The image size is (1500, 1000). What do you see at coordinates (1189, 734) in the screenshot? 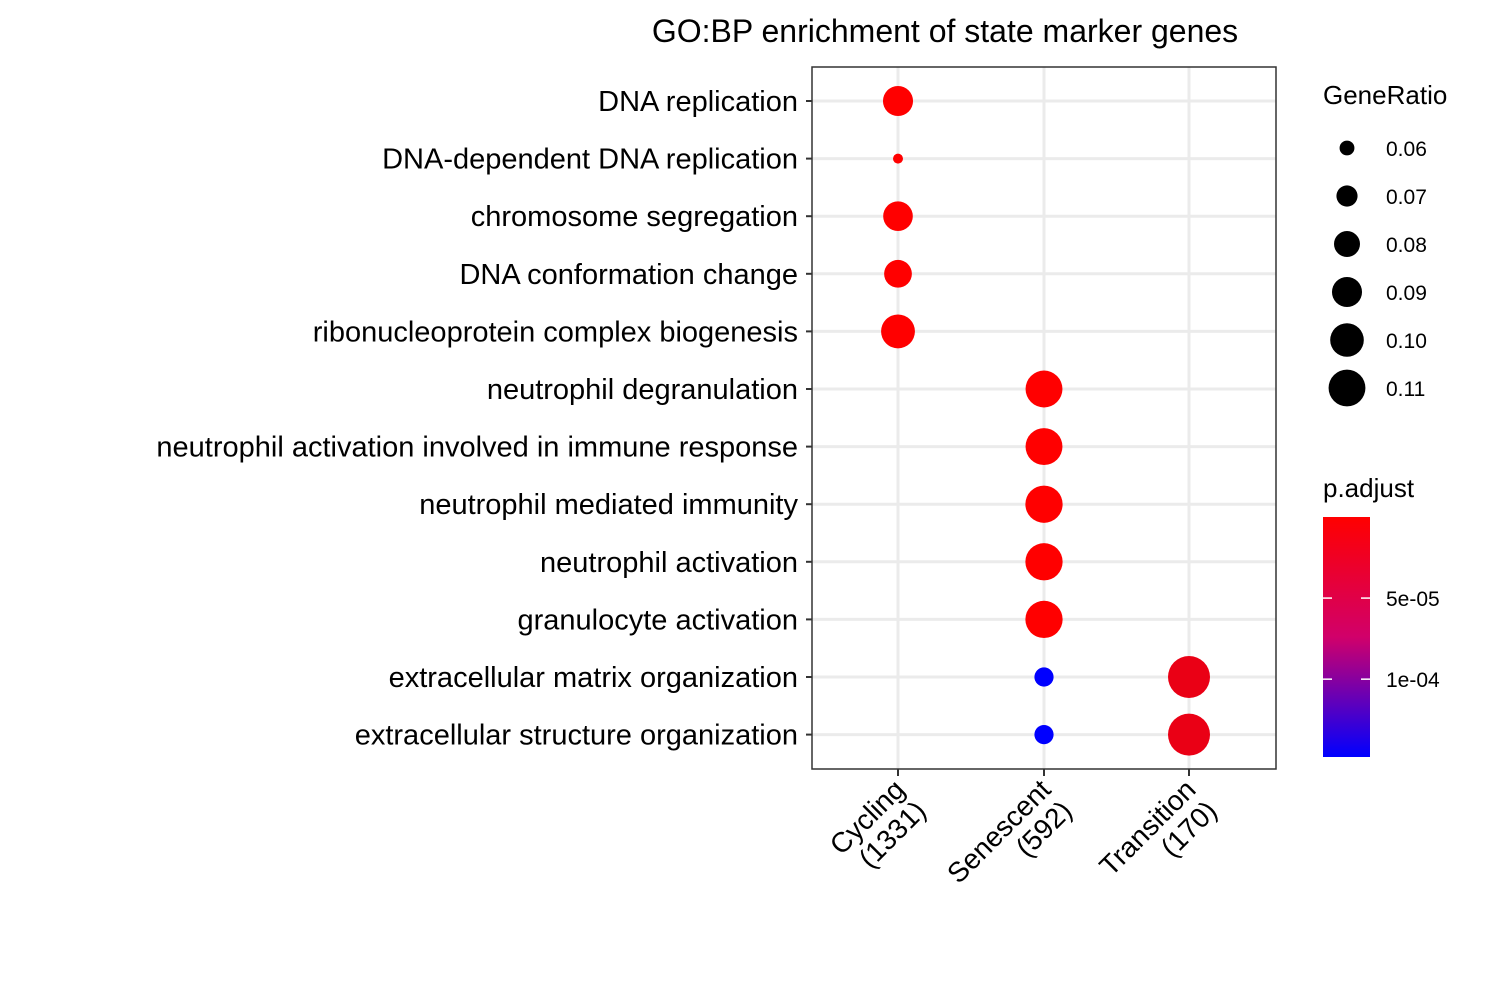
I see `point-transition-extracellular-structure-organization` at bounding box center [1189, 734].